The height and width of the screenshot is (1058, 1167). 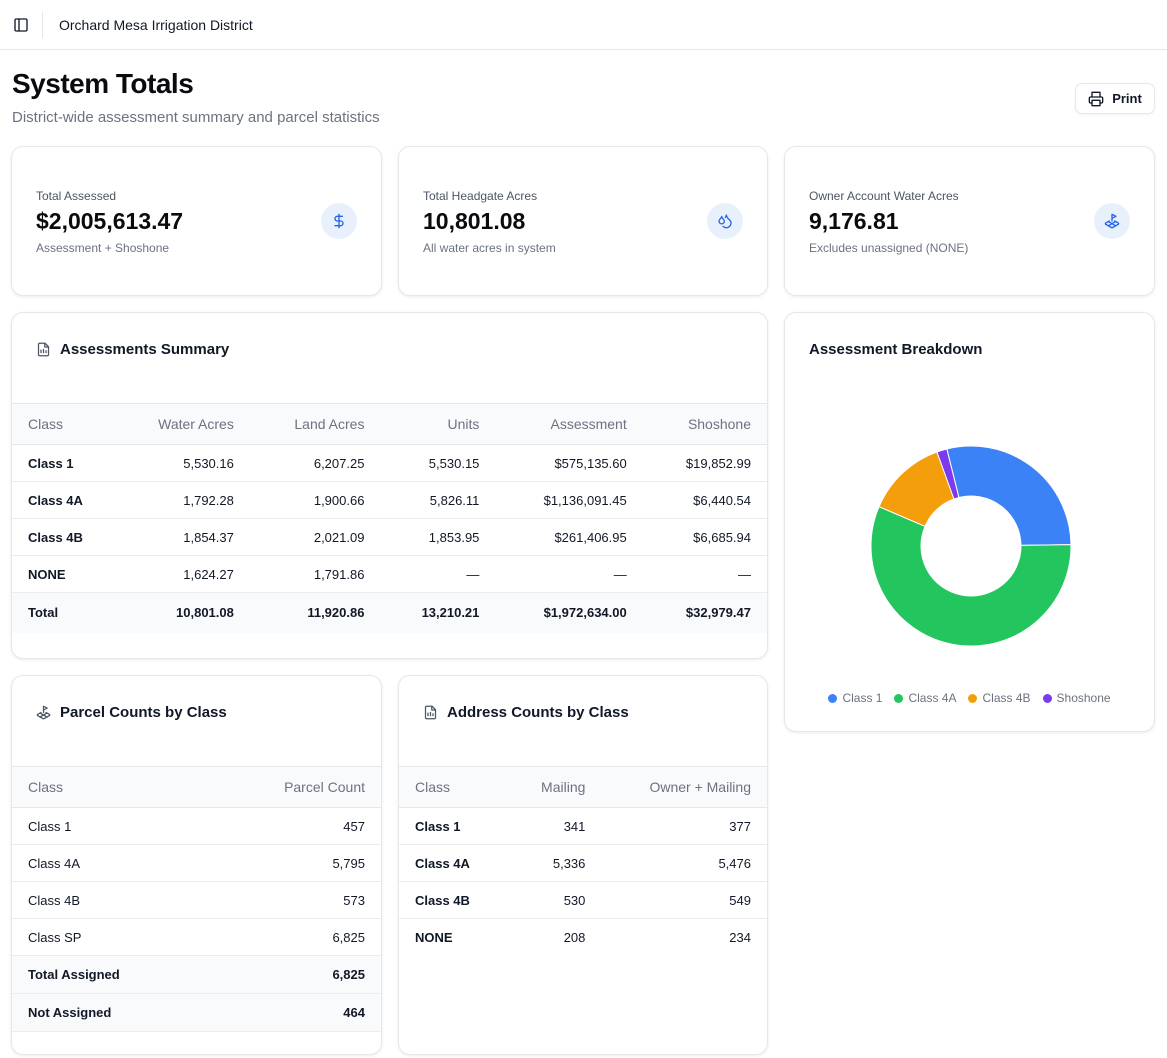 I want to click on table-row: Class 4B 573, so click(x=196, y=900).